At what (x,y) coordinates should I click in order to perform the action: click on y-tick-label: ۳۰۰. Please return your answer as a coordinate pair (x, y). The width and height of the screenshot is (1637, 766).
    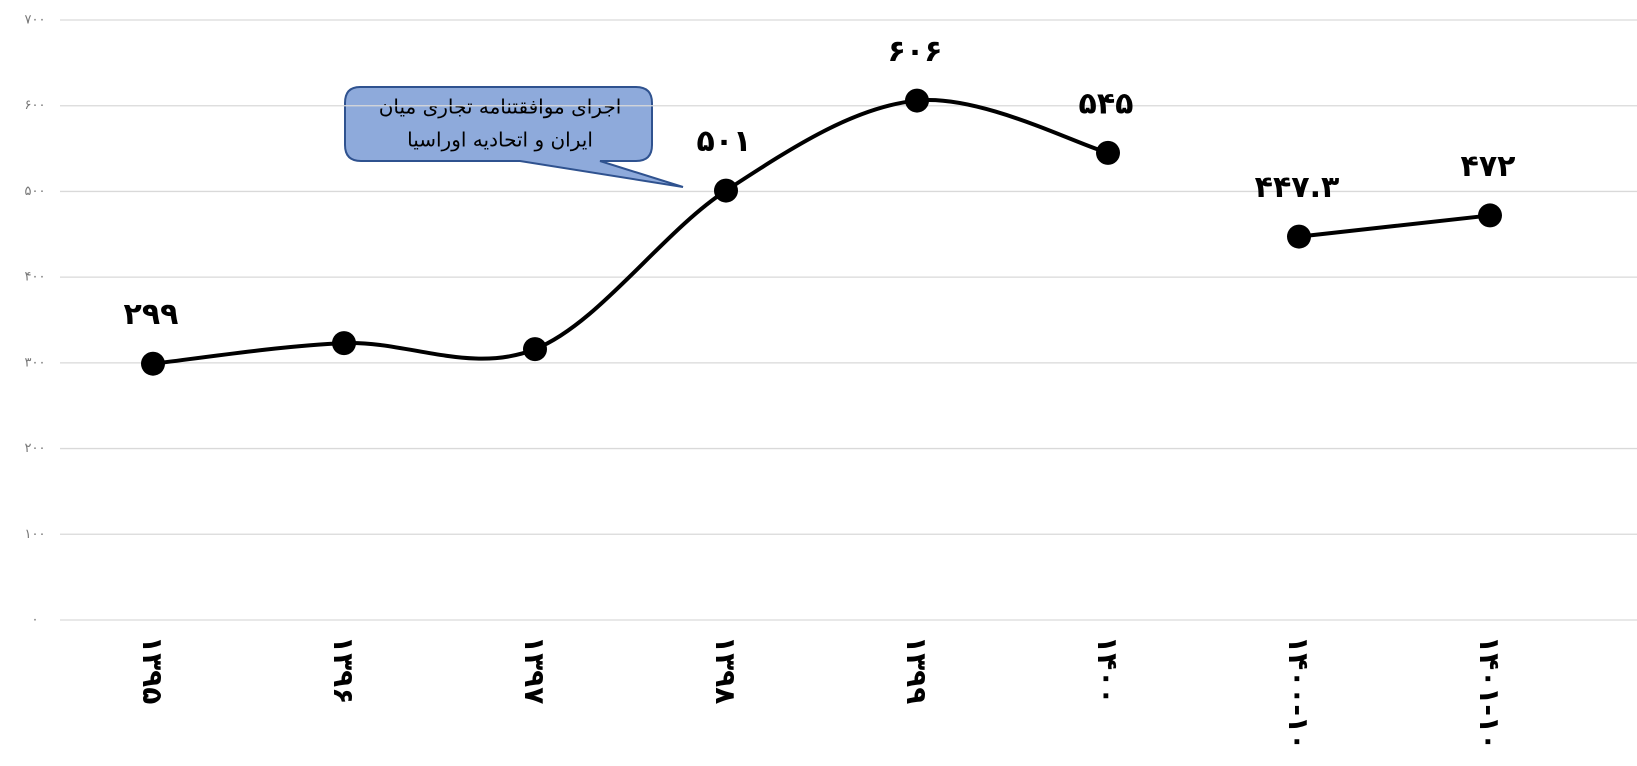
    Looking at the image, I should click on (35, 362).